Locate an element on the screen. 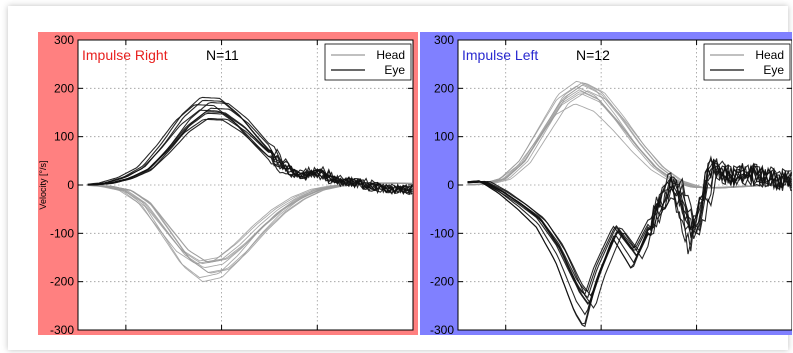  chart-title: Impulse Right is located at coordinates (125, 55).